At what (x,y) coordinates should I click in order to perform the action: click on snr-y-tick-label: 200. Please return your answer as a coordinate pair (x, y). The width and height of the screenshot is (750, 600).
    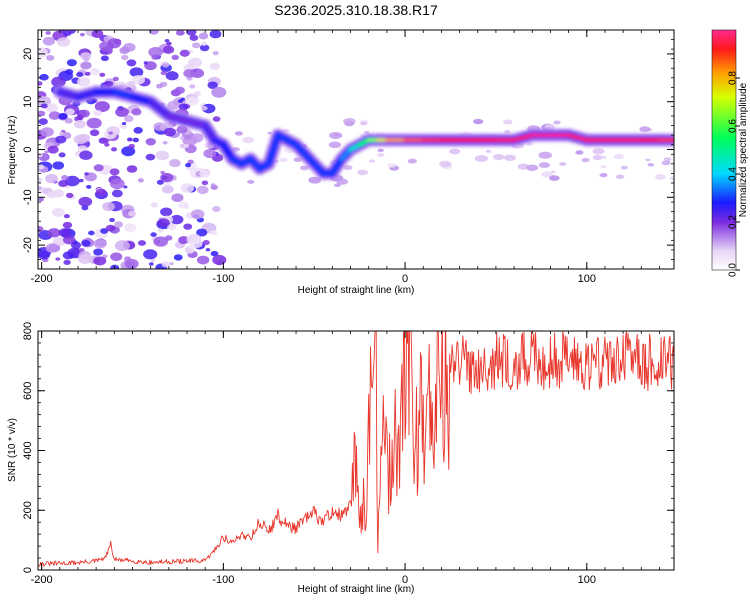
    Looking at the image, I should click on (28, 510).